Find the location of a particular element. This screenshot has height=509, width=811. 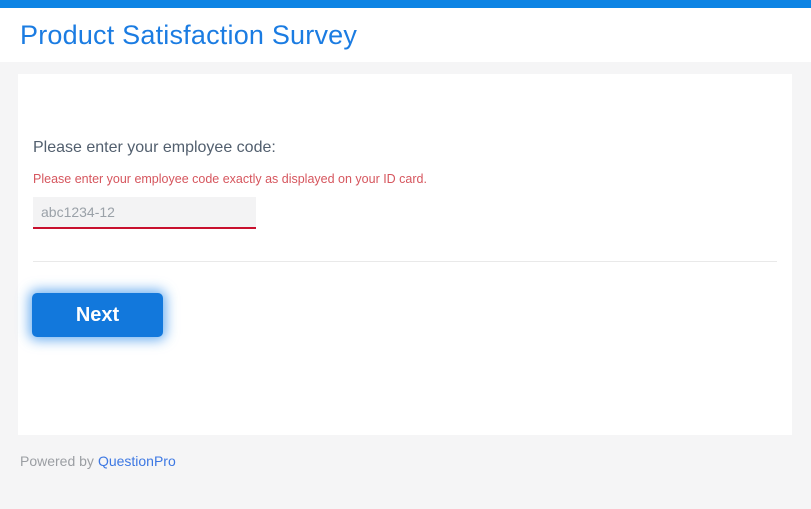

header: Product Satisfaction Survey is located at coordinates (405, 35).